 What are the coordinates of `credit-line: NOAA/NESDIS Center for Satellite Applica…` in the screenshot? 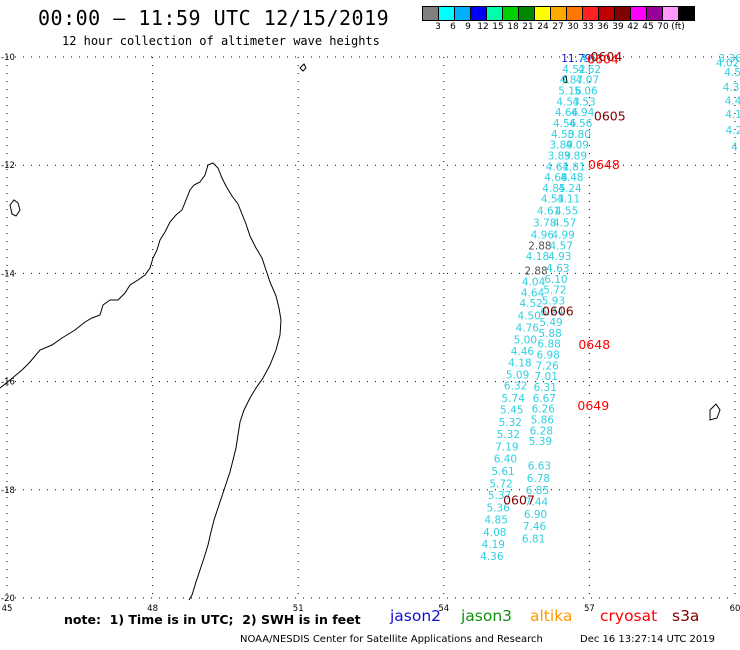 It's located at (391, 639).